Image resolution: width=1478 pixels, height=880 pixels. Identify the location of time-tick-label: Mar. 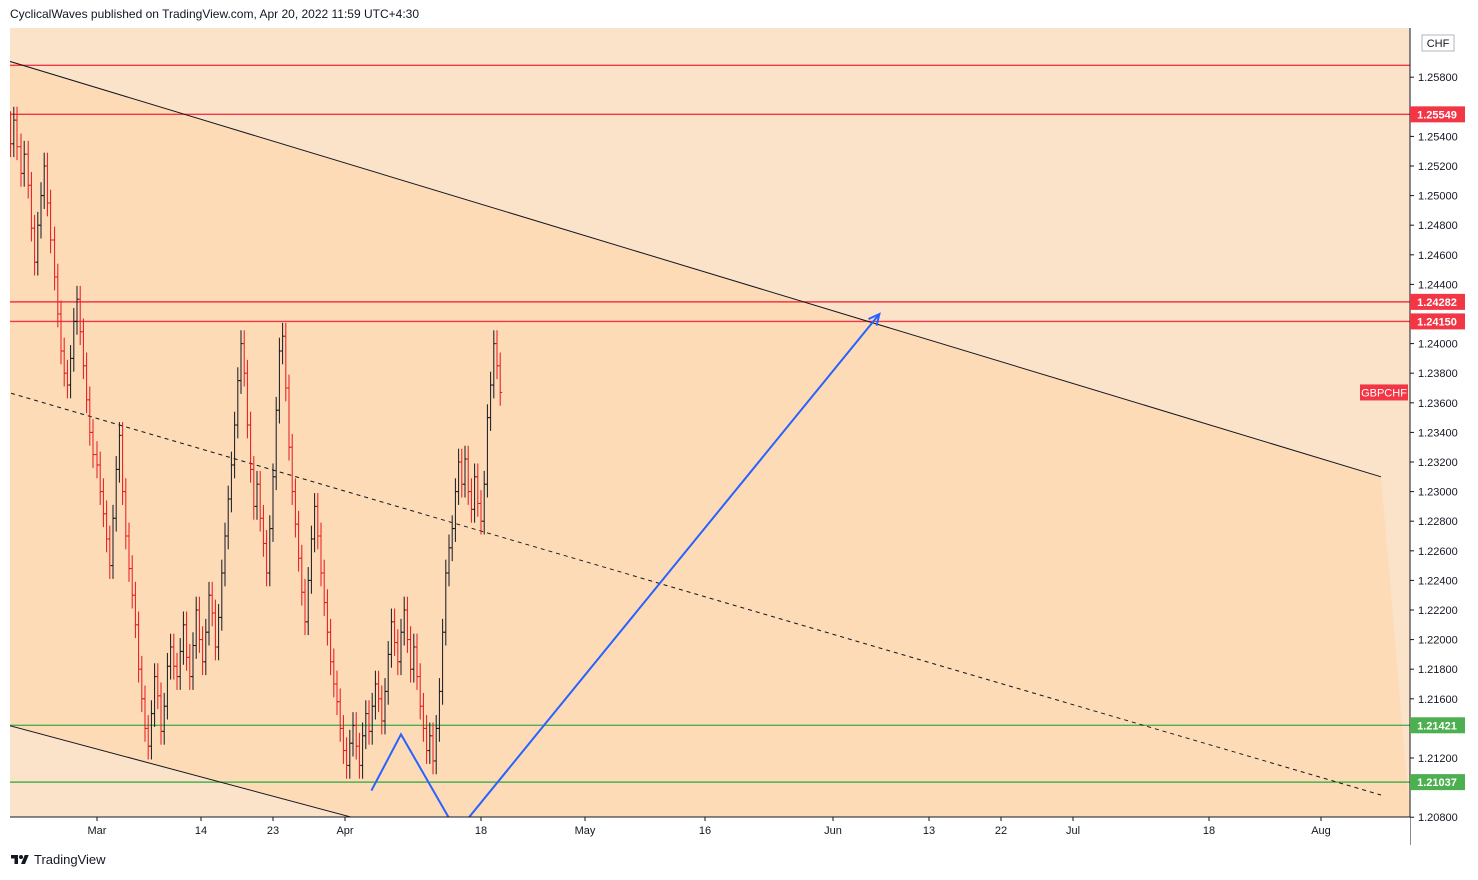
(97, 831).